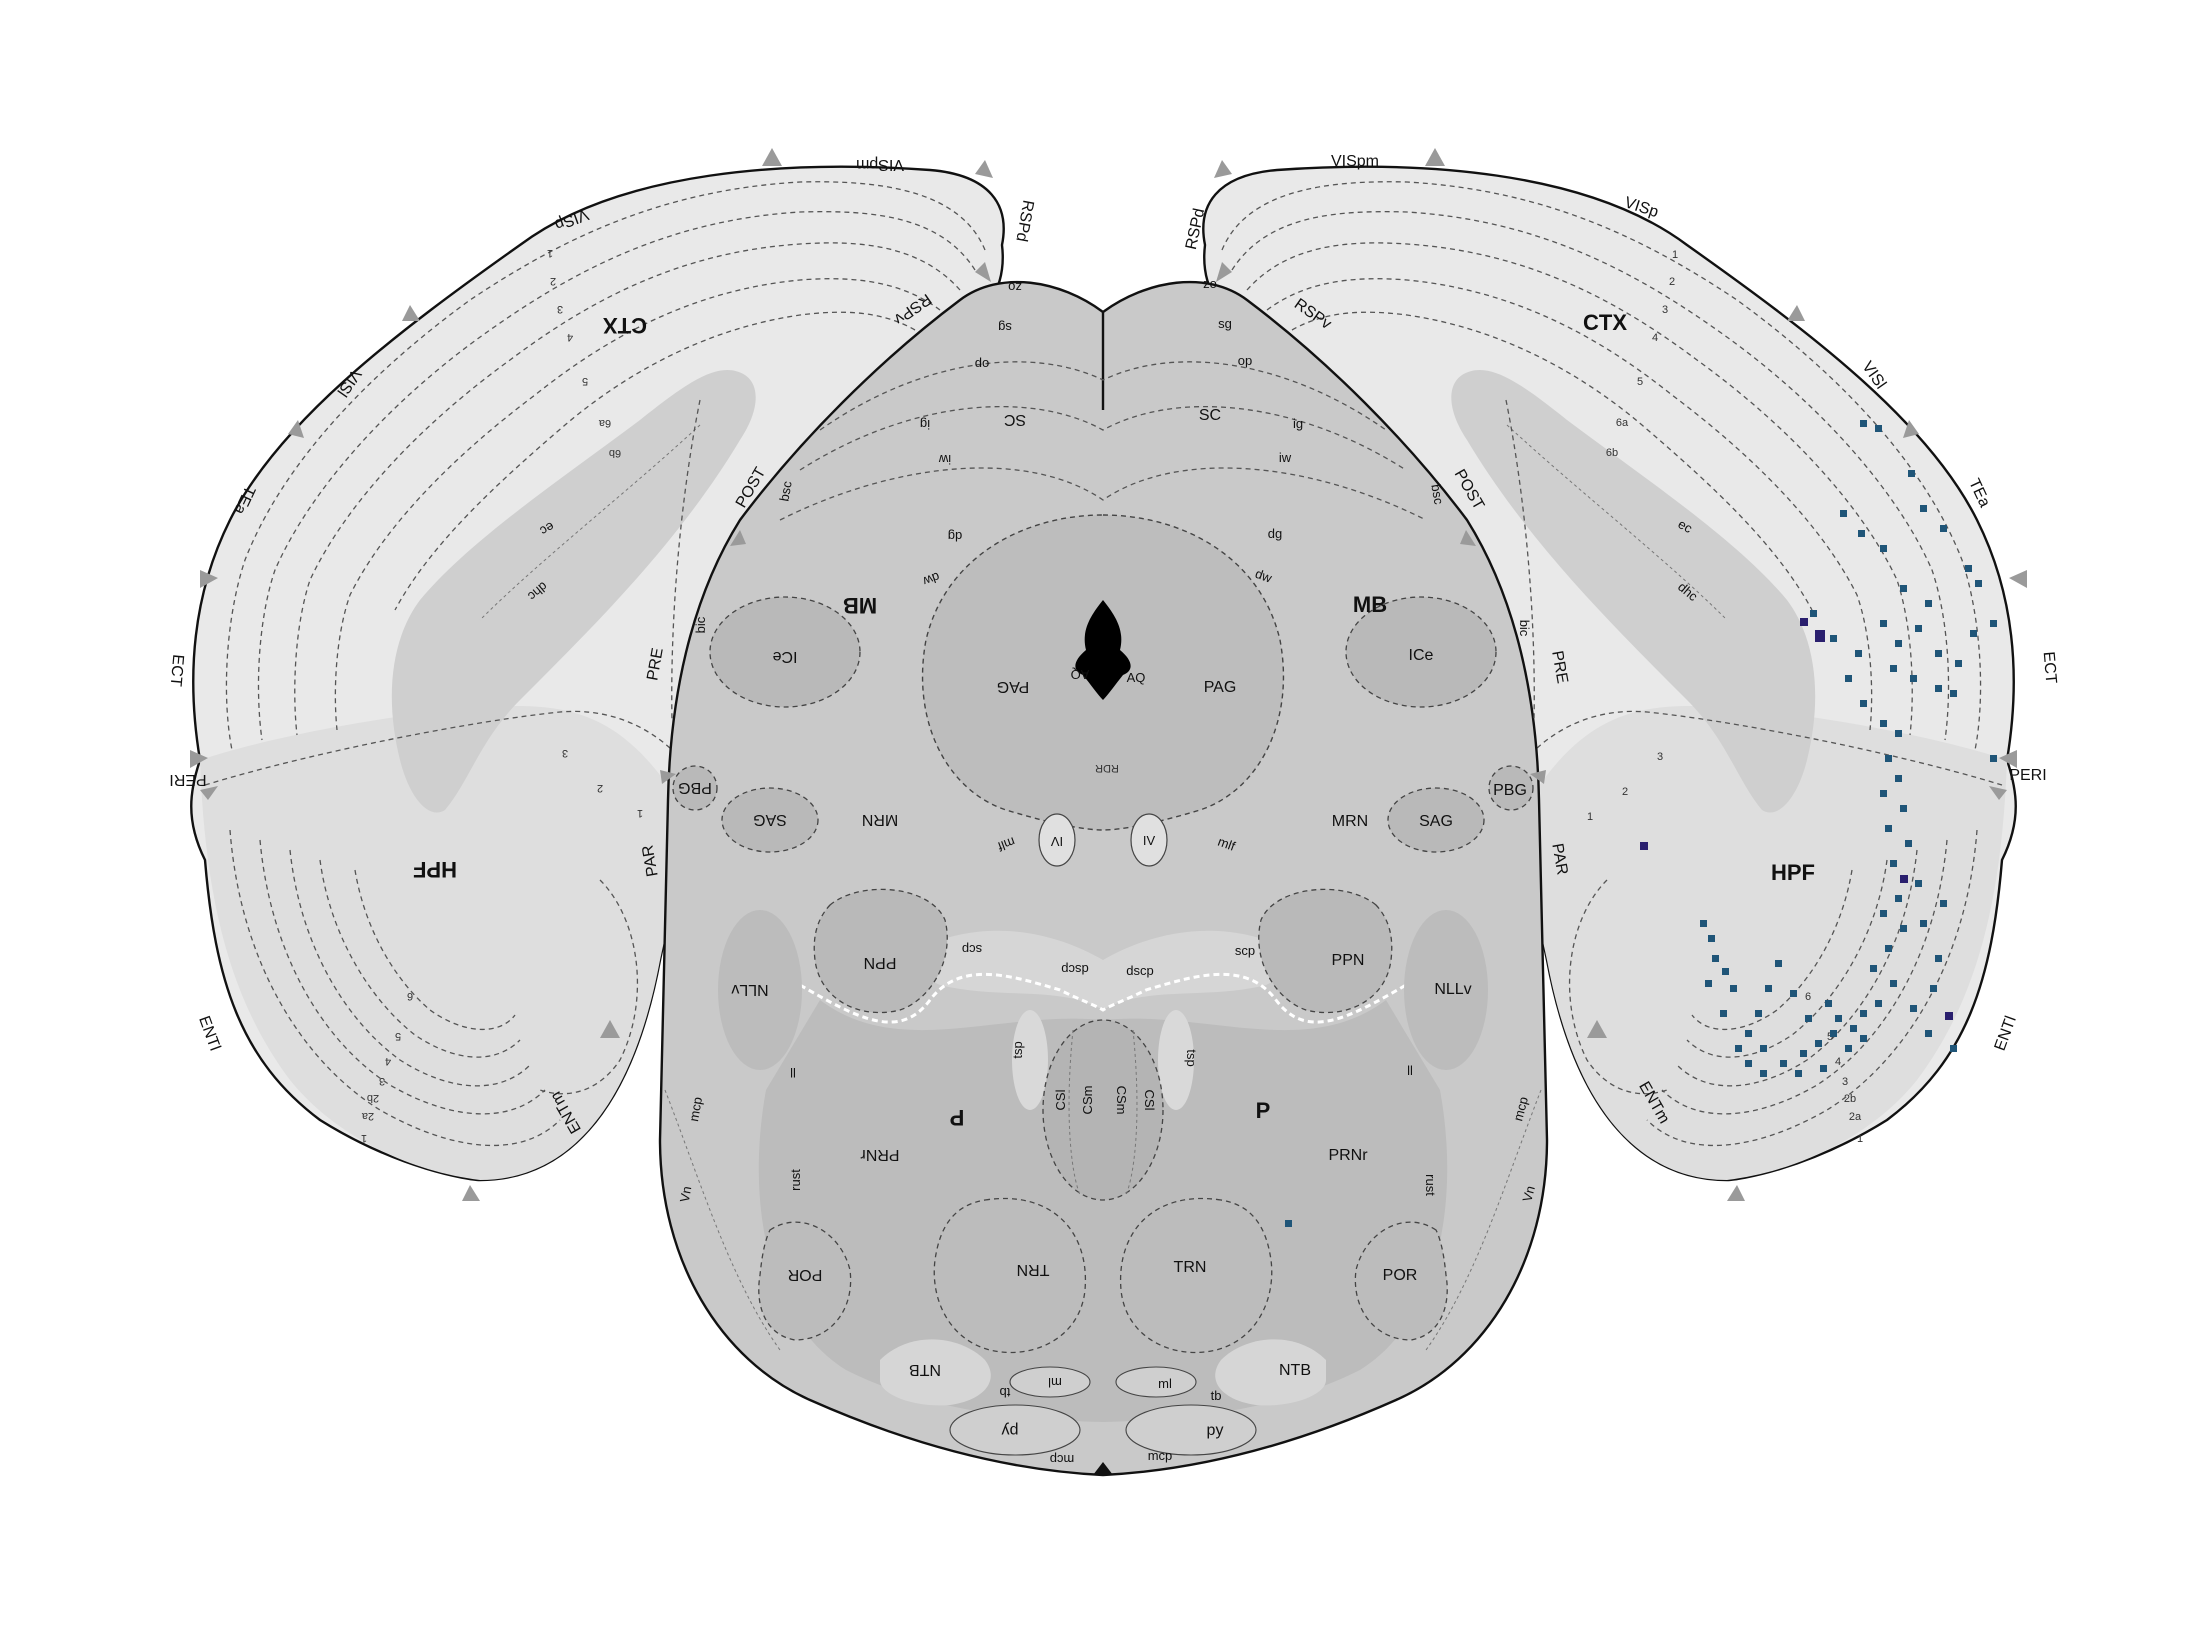  I want to click on right-ent-layer-1: 1, so click(1860, 1139).